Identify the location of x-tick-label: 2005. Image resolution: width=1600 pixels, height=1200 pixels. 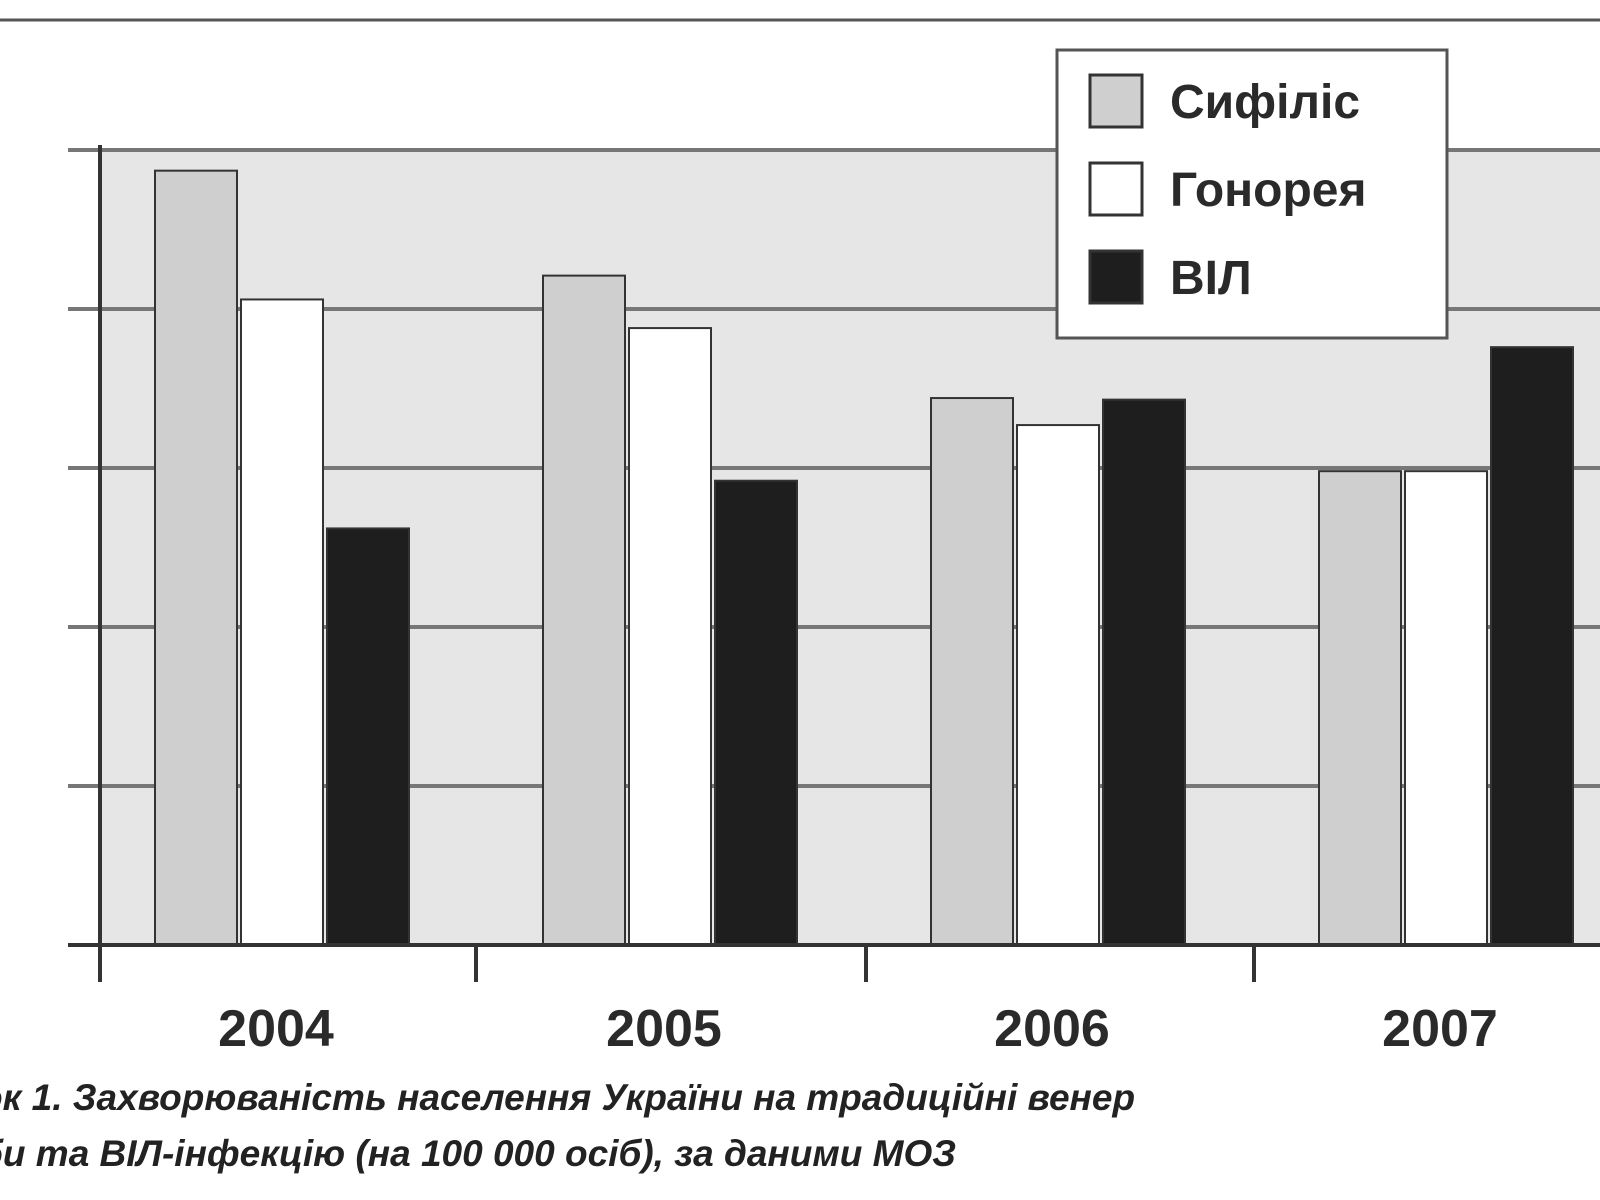
(664, 1029).